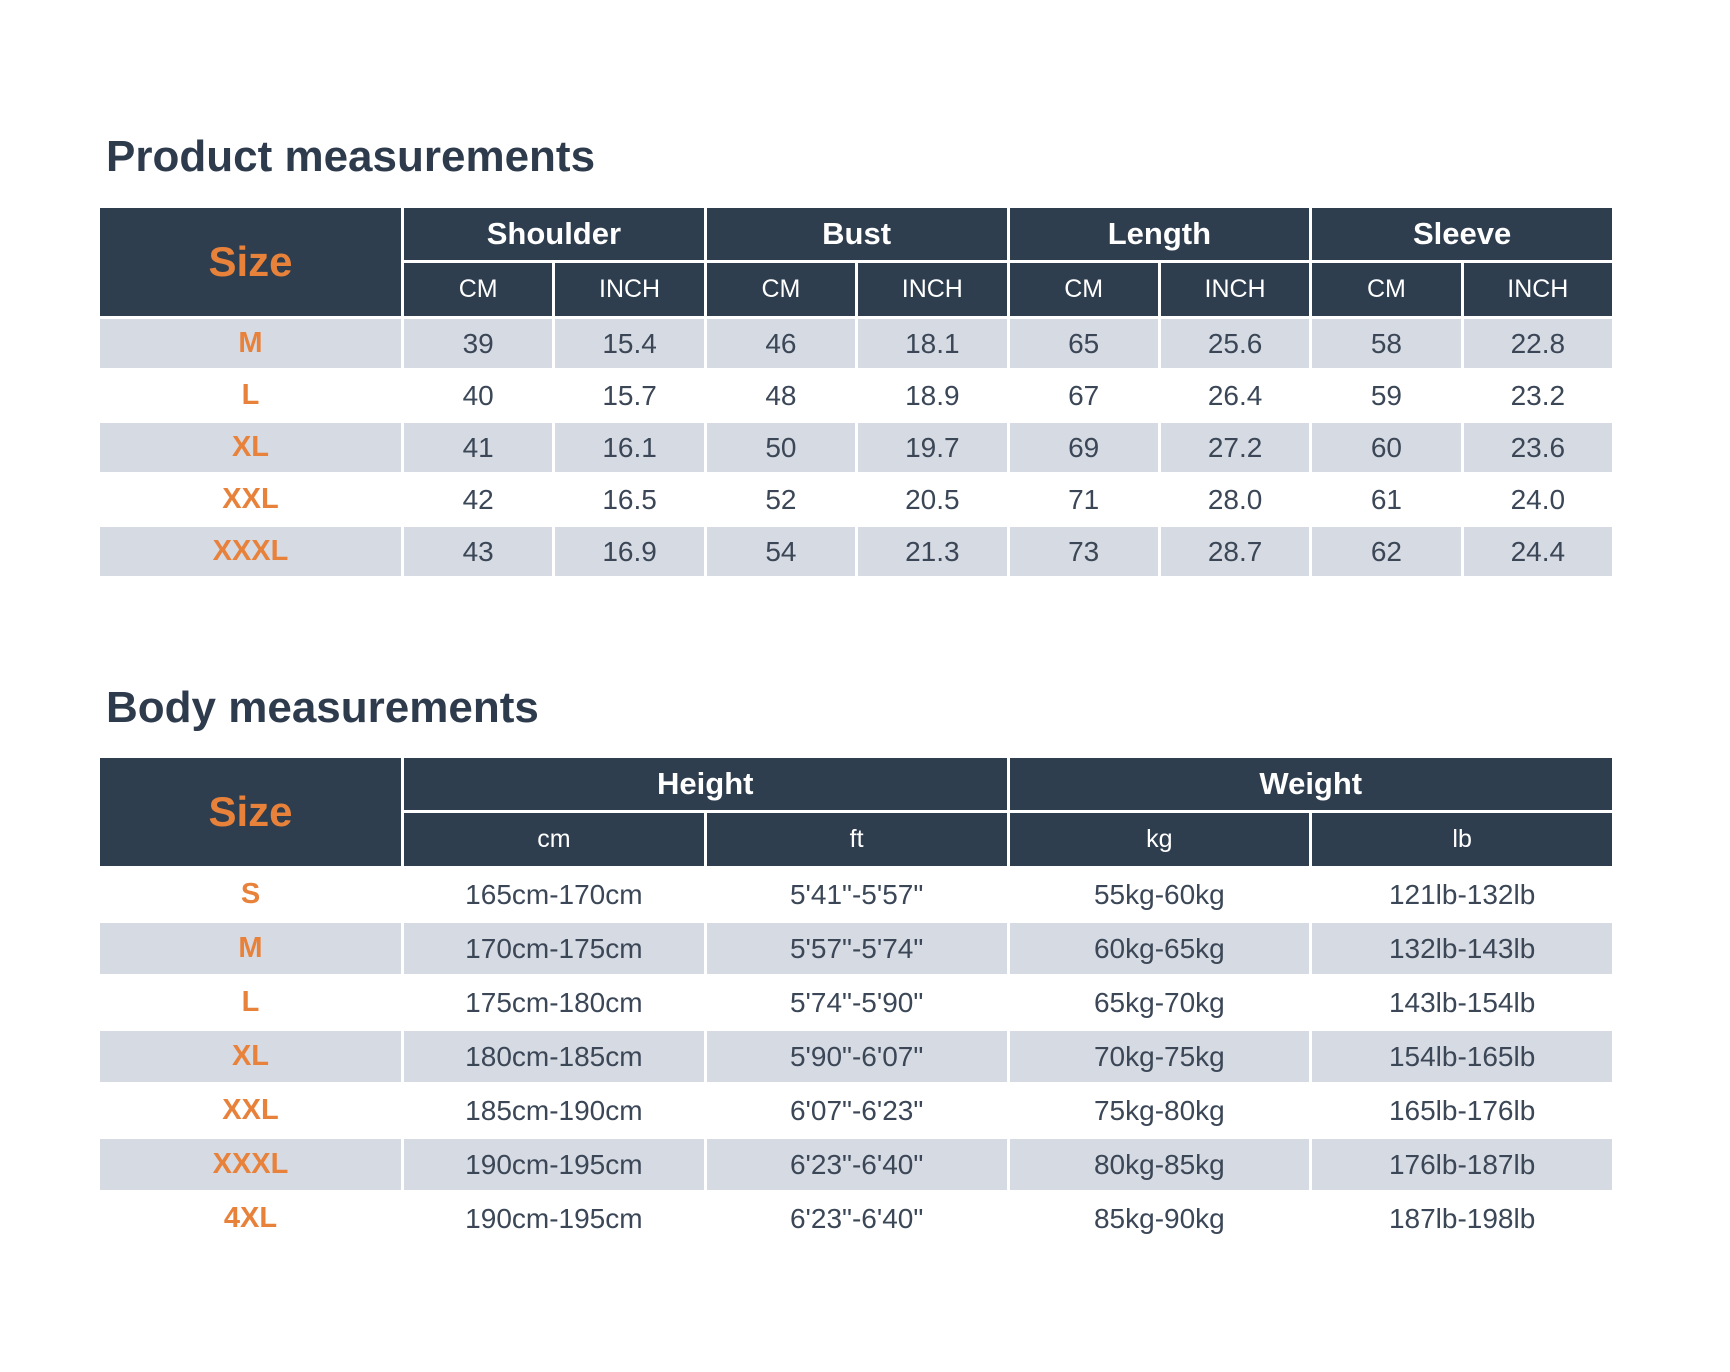  Describe the element at coordinates (554, 1218) in the screenshot. I see `value-cell: 190cm-195cm` at that location.